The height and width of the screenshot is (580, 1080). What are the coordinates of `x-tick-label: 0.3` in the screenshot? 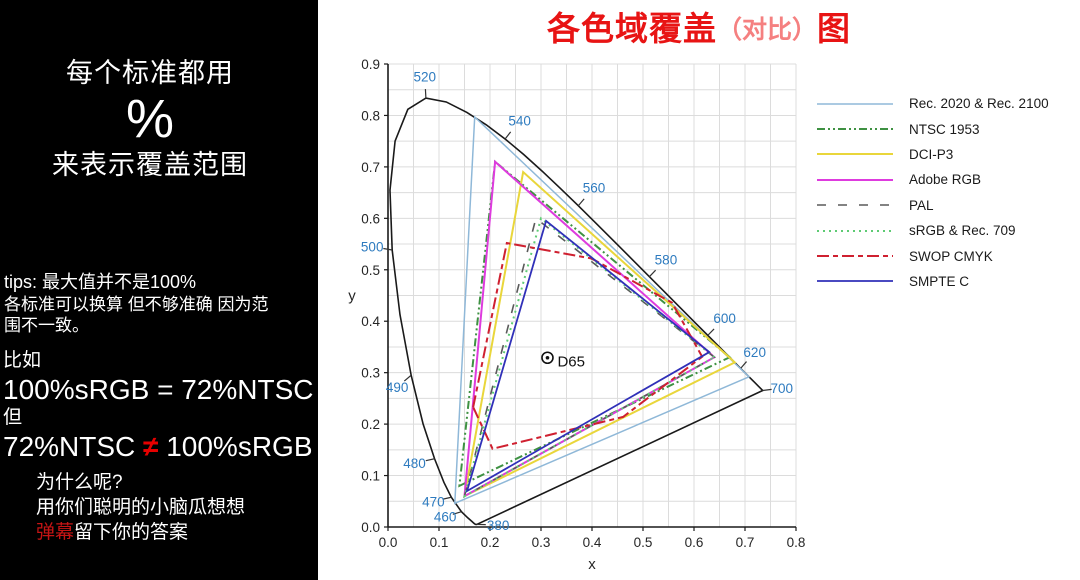 It's located at (541, 542).